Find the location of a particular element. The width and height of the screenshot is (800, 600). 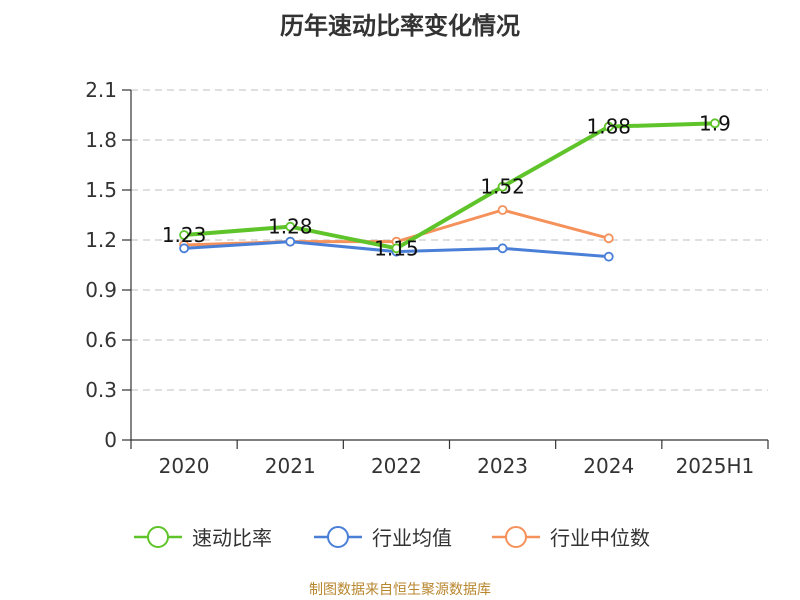

legend-item: 速动比率 is located at coordinates (203, 538).